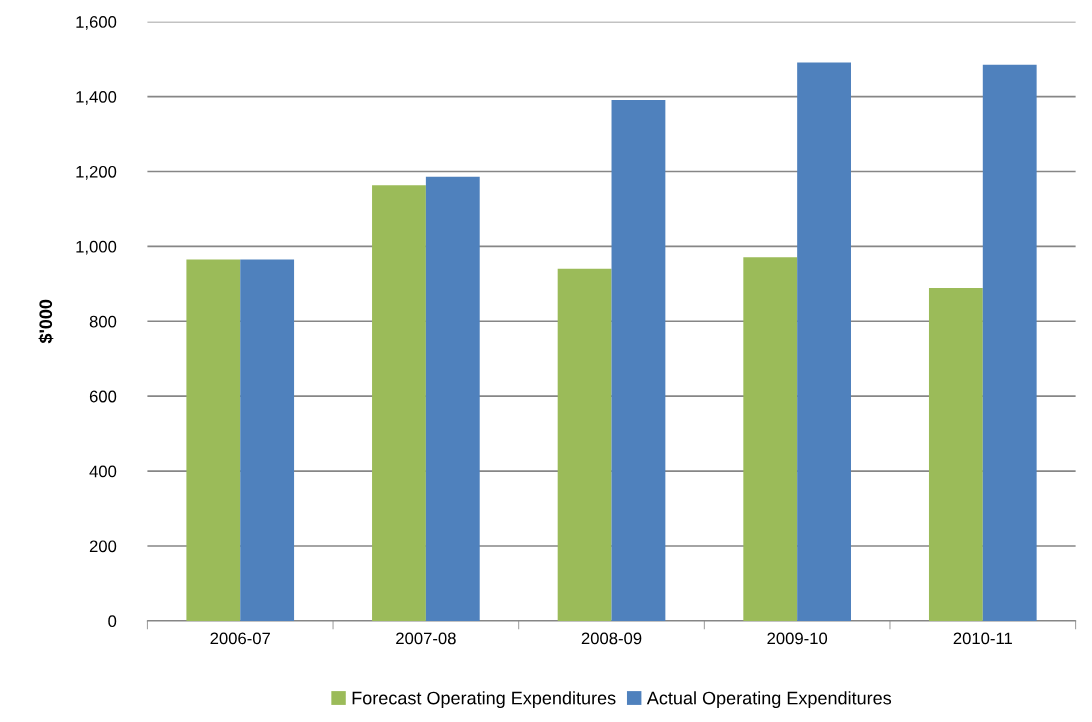 The image size is (1092, 722). What do you see at coordinates (96, 172) in the screenshot?
I see `y-tick-label: 1,200` at bounding box center [96, 172].